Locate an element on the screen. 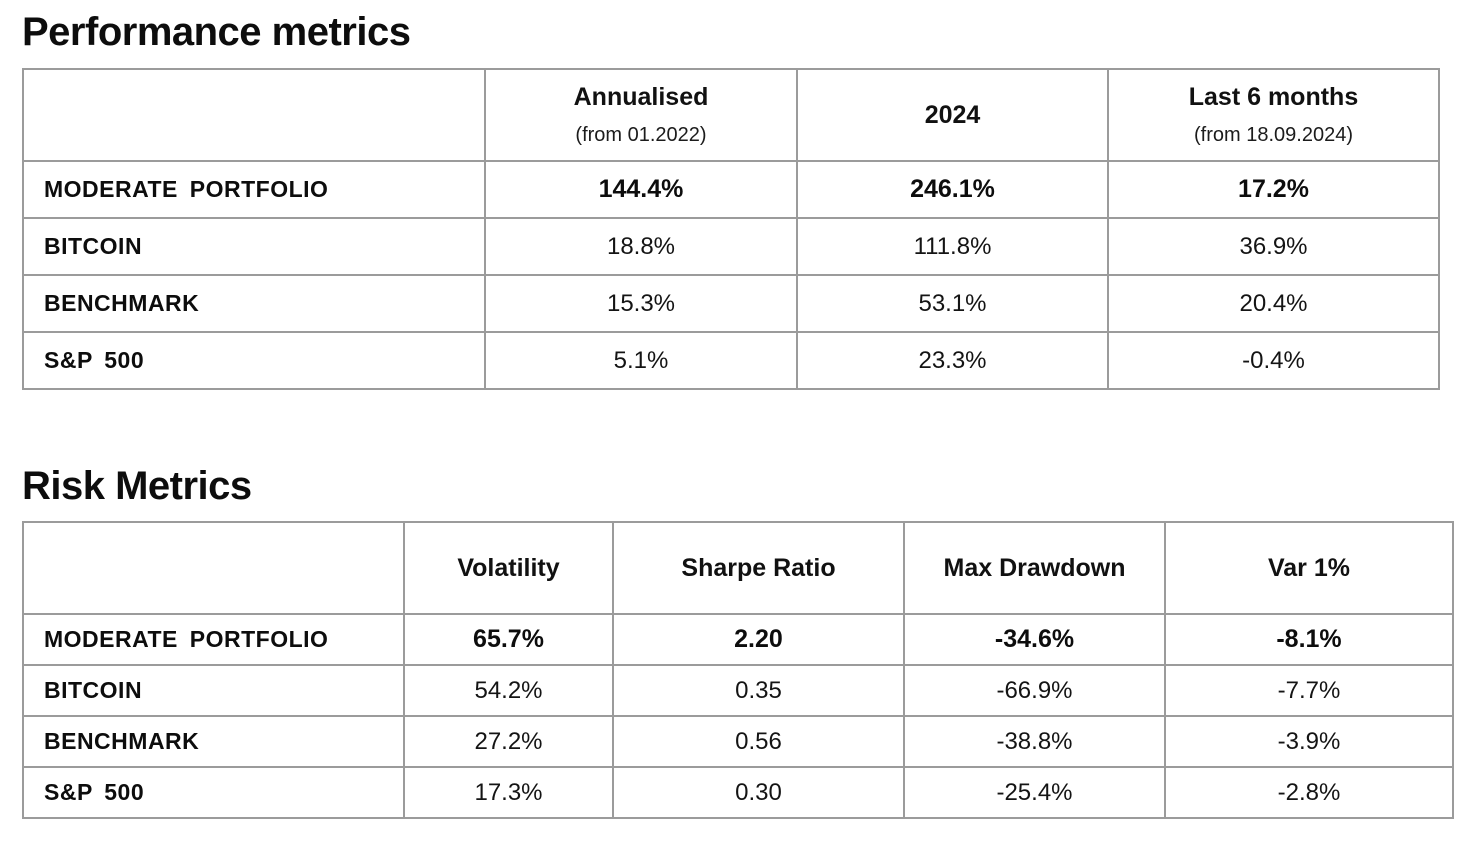 Image resolution: width=1462 pixels, height=846 pixels. risk-metrics-title: Risk Metrics is located at coordinates (137, 486).